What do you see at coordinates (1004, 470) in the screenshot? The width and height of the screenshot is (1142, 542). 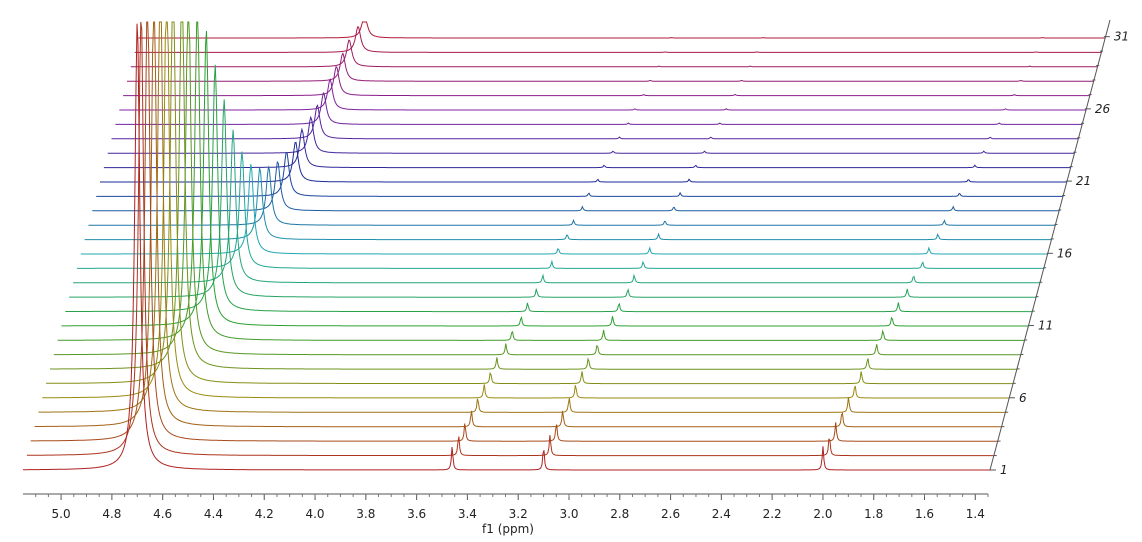 I see `spectrum-index-label: 1` at bounding box center [1004, 470].